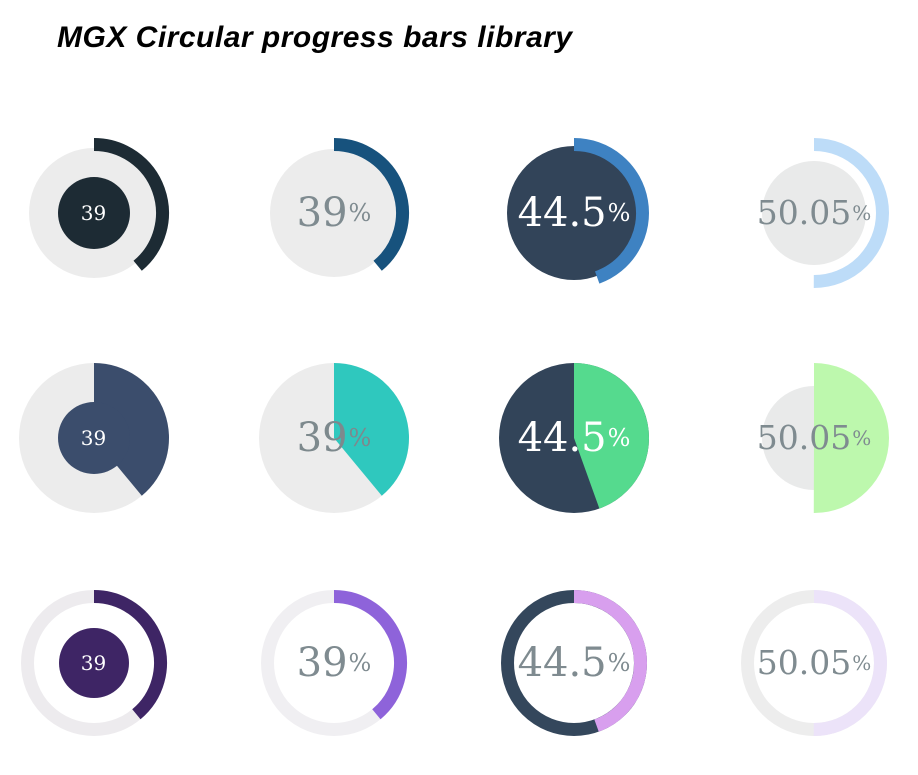 The height and width of the screenshot is (775, 918). I want to click on progress-tile-r3c2-ring: 39%, so click(334, 663).